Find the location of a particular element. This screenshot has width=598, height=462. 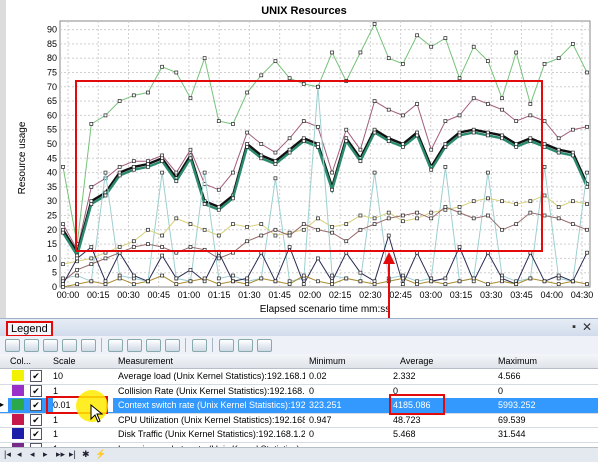

toolbar-split-icon is located at coordinates (264, 345).